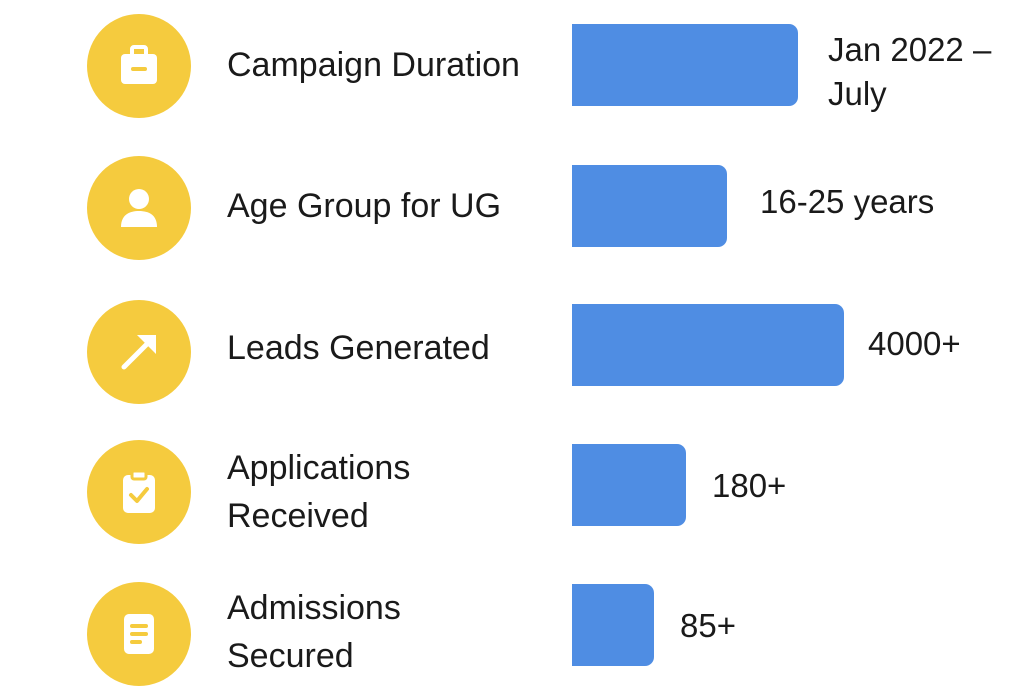 The width and height of the screenshot is (1024, 698). Describe the element at coordinates (364, 206) in the screenshot. I see `category-label: Age Group for UG` at that location.